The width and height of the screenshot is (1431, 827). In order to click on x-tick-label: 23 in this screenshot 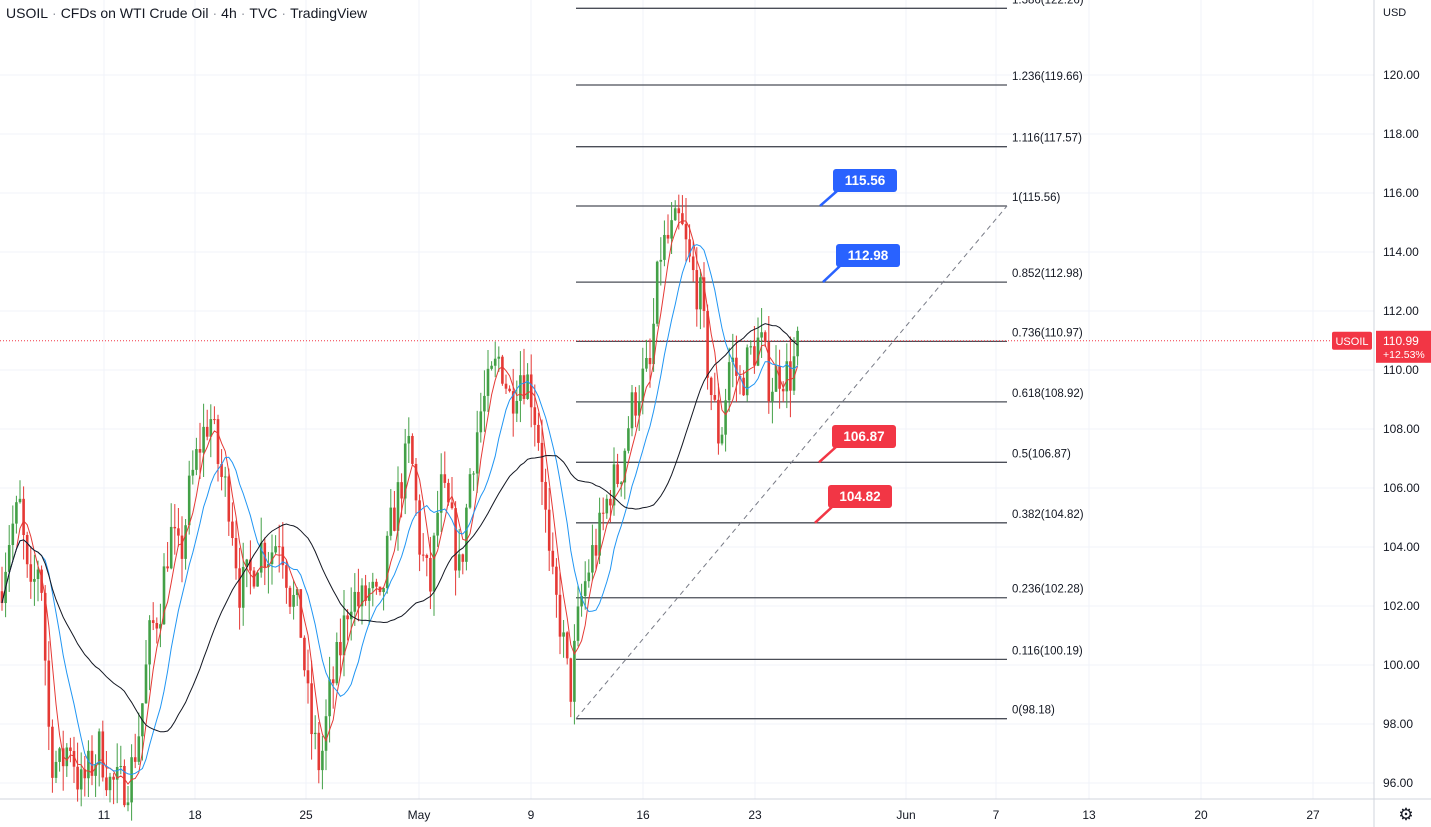, I will do `click(755, 815)`.